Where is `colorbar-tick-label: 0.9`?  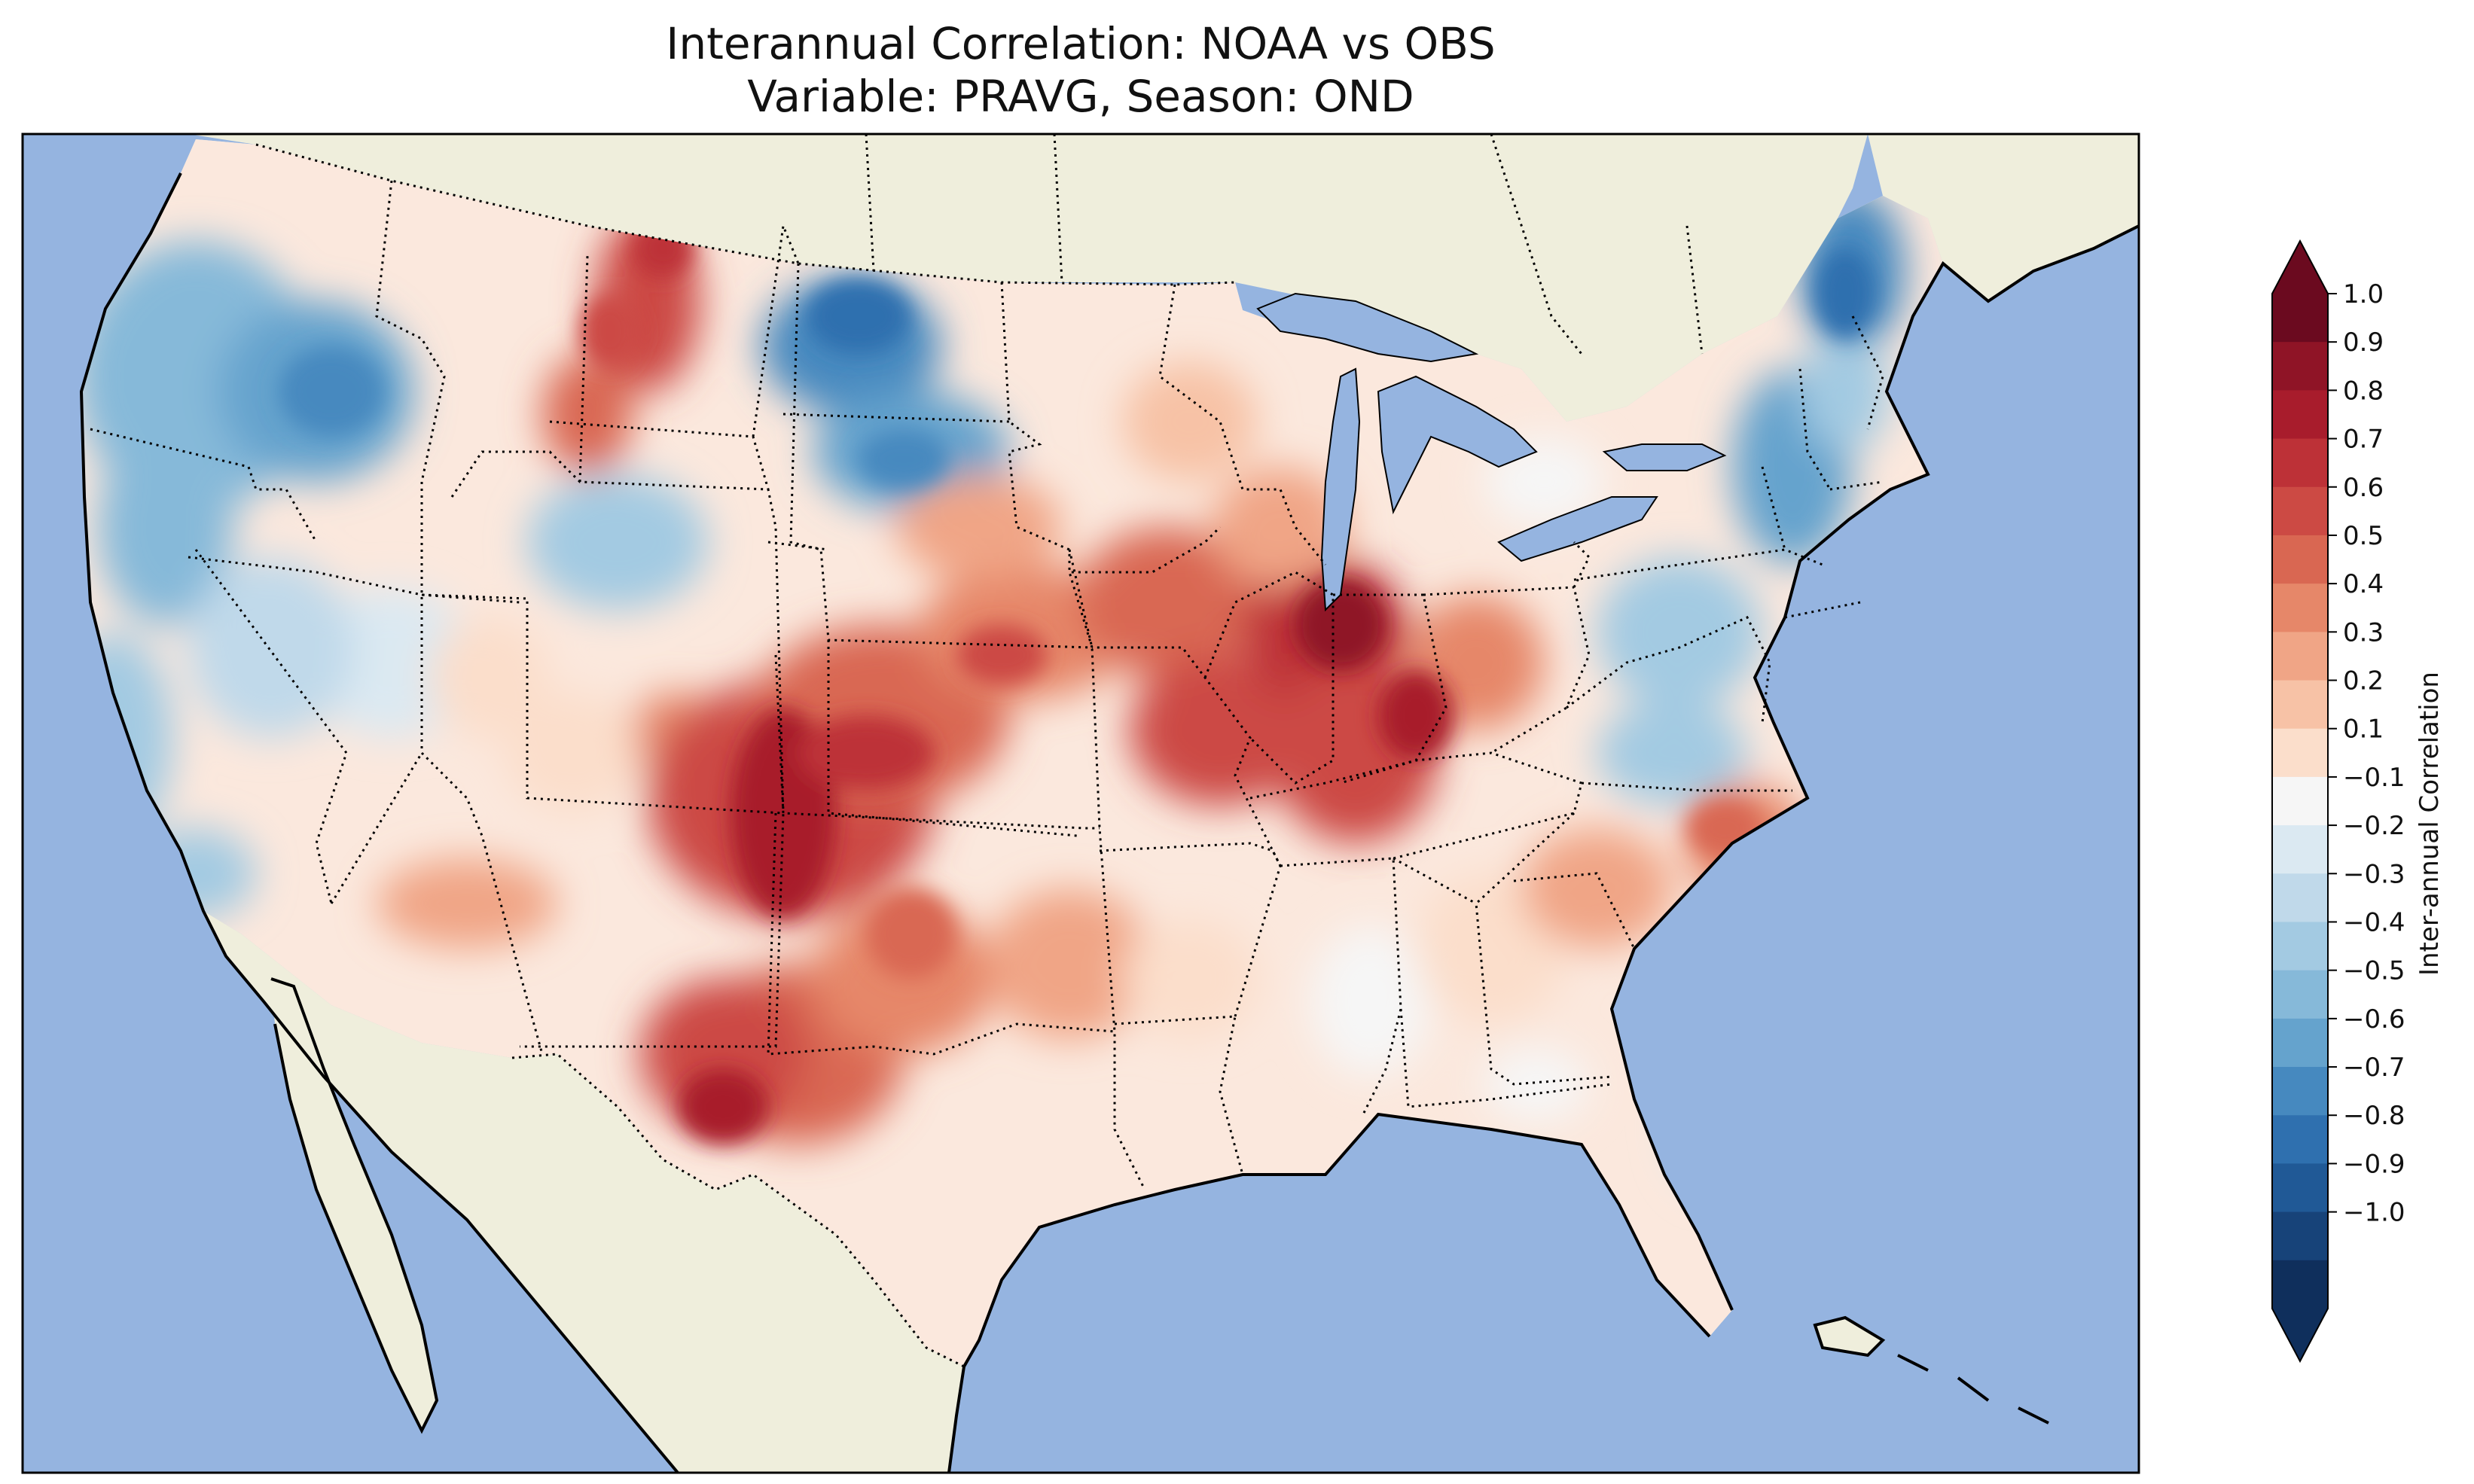 colorbar-tick-label: 0.9 is located at coordinates (2363, 343).